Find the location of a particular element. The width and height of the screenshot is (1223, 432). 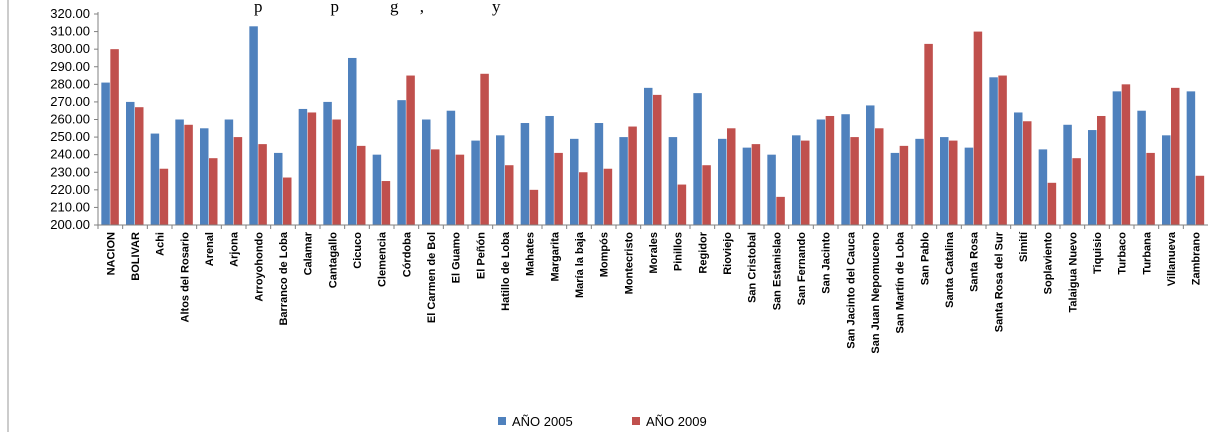

y-tick-label: 210.00 is located at coordinates (70, 206).